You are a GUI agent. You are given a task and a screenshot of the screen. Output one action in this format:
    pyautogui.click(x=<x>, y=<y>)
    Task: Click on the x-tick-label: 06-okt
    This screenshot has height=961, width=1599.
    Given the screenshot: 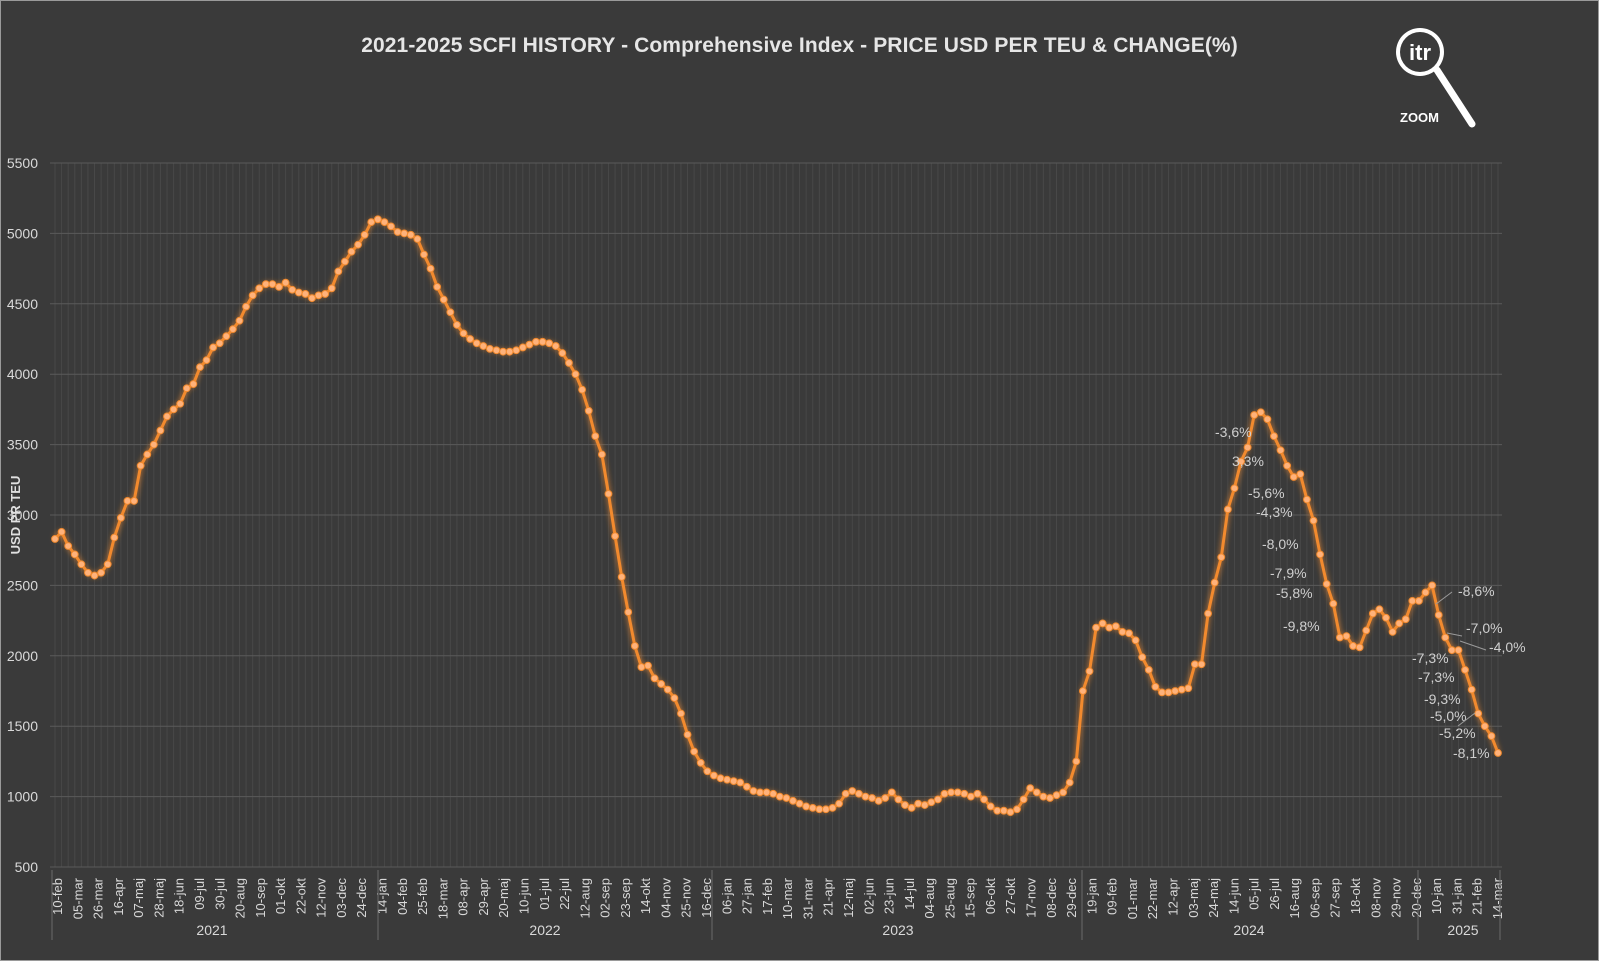 What is the action you would take?
    pyautogui.click(x=990, y=896)
    